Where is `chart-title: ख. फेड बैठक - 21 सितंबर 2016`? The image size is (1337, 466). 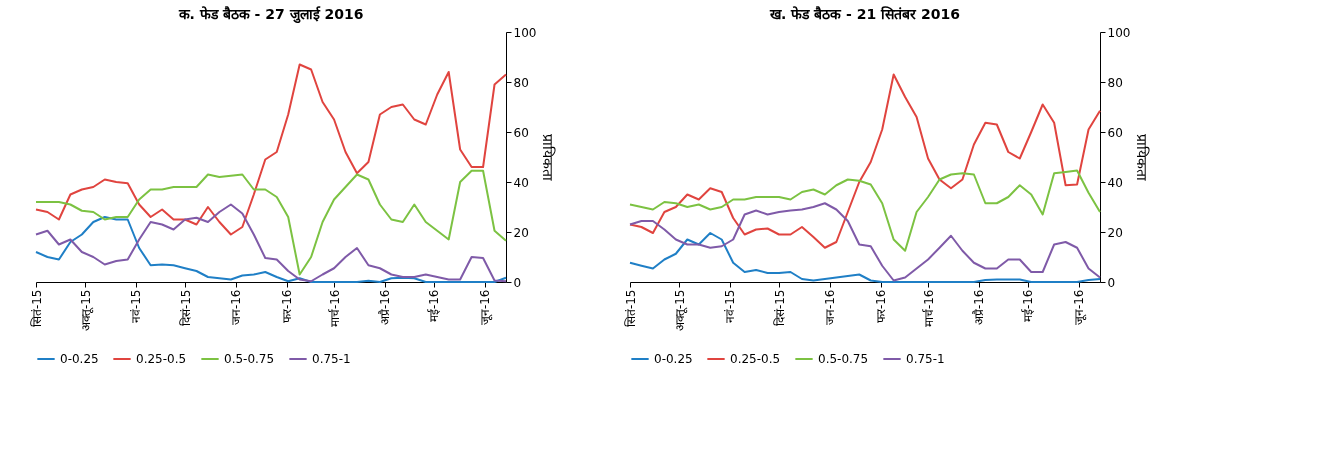
chart-title: ख. फेड बैठक - 21 सितंबर 2016 is located at coordinates (864, 14).